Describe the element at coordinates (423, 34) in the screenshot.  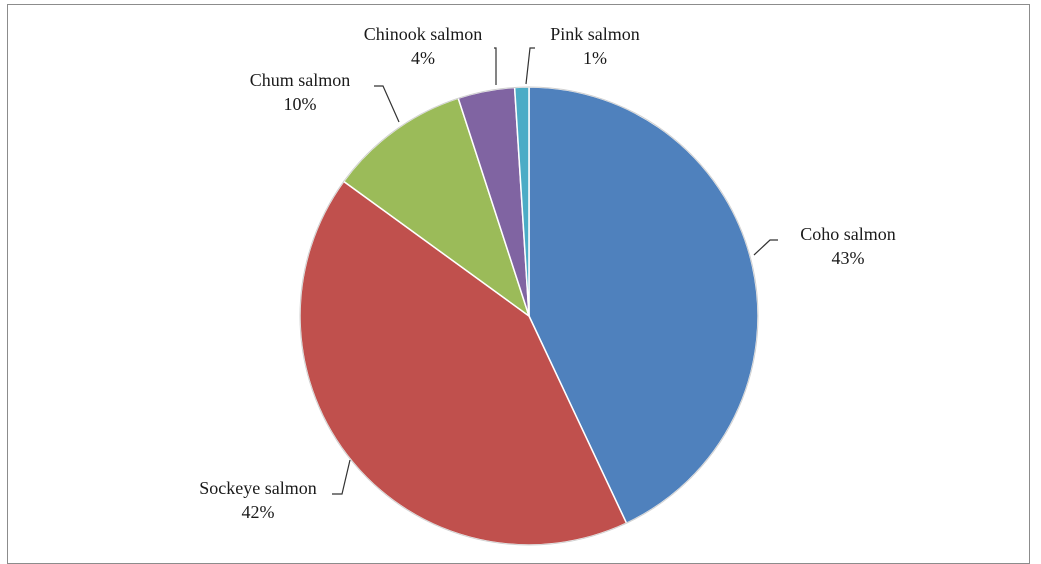
I see `slice-name-label-chinook-salmon: Chinook salmon` at that location.